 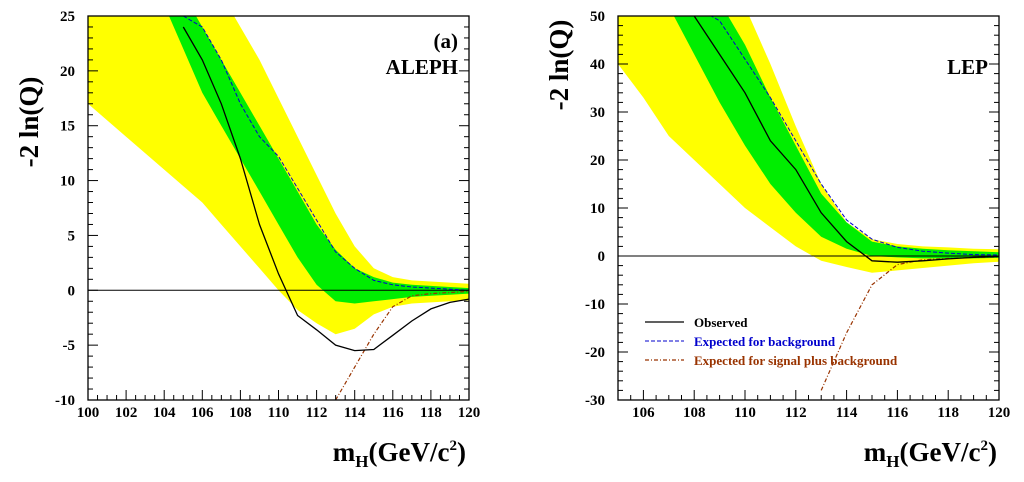 I want to click on aleph-x-axis-label: mH(GeV/c2), so click(x=399, y=454).